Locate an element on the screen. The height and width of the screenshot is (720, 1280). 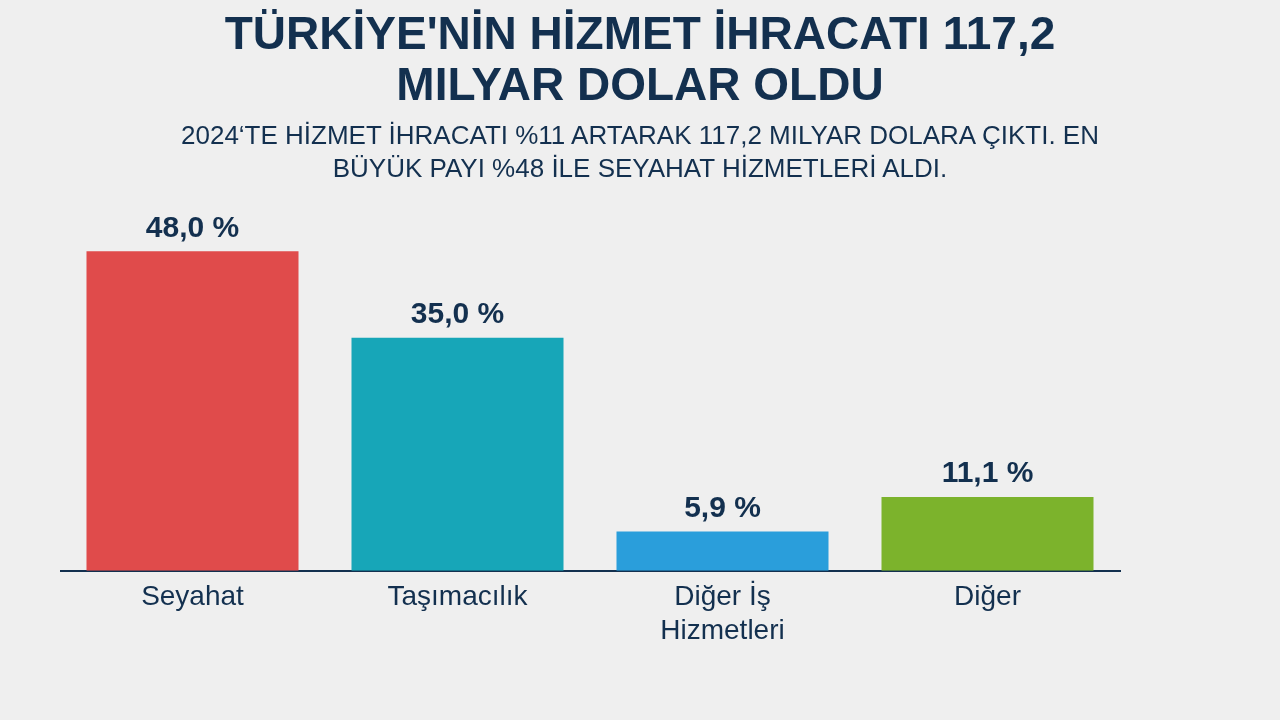
data-label: 11,1 % is located at coordinates (987, 472).